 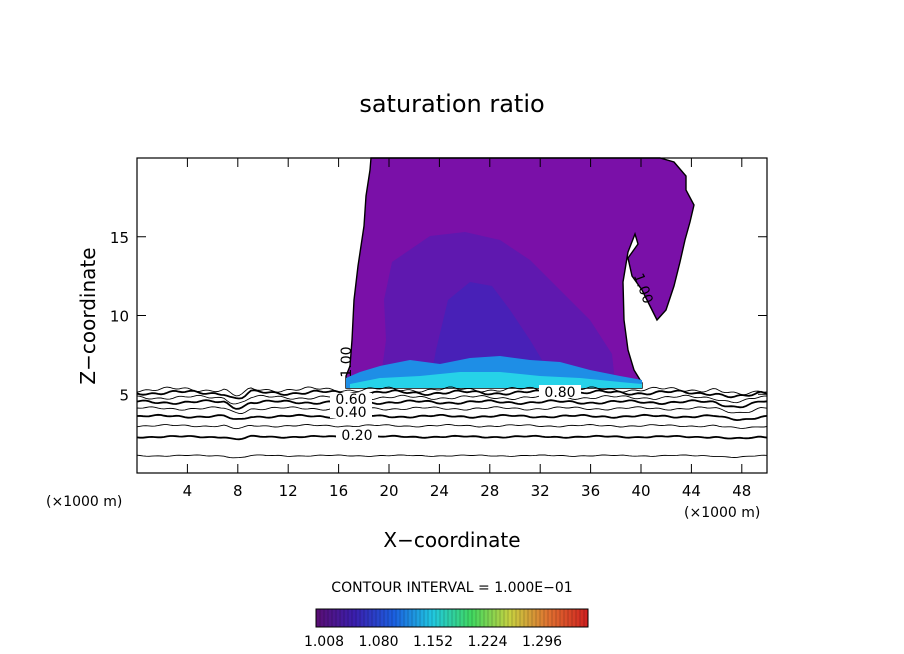 I want to click on x-tick-label: 12, so click(x=288, y=491).